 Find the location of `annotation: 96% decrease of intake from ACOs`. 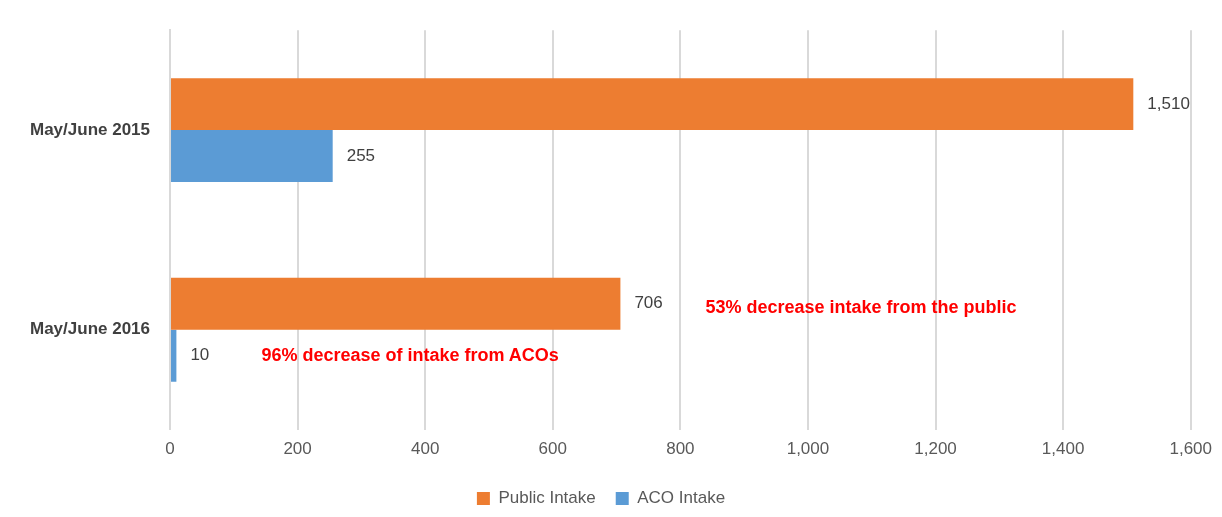

annotation: 96% decrease of intake from ACOs is located at coordinates (410, 354).